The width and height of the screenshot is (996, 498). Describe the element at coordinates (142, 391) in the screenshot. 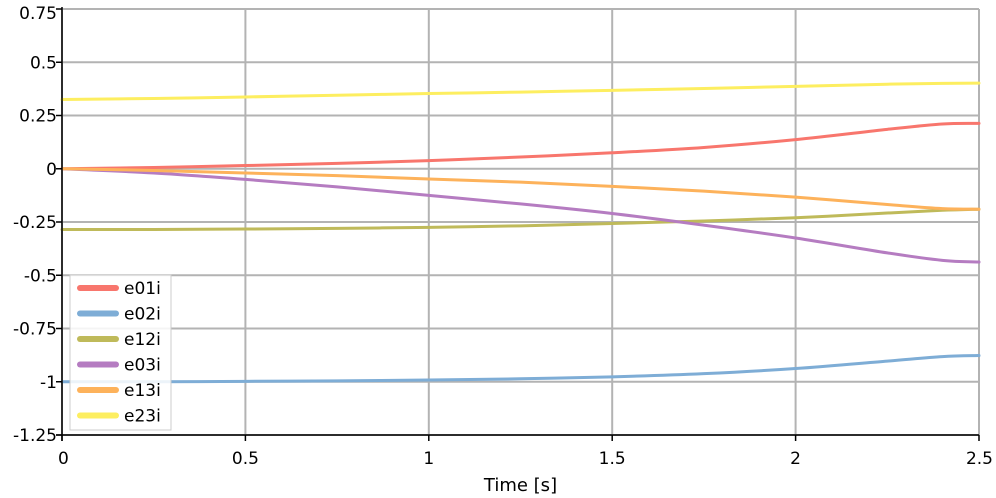

I see `legend-label-e13i: e13i` at that location.